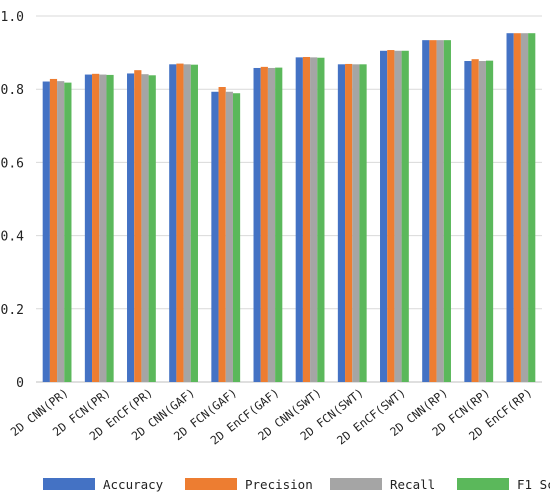 This screenshot has height=502, width=550. What do you see at coordinates (13, 237) in the screenshot?
I see `y-tick-label: 0.4` at bounding box center [13, 237].